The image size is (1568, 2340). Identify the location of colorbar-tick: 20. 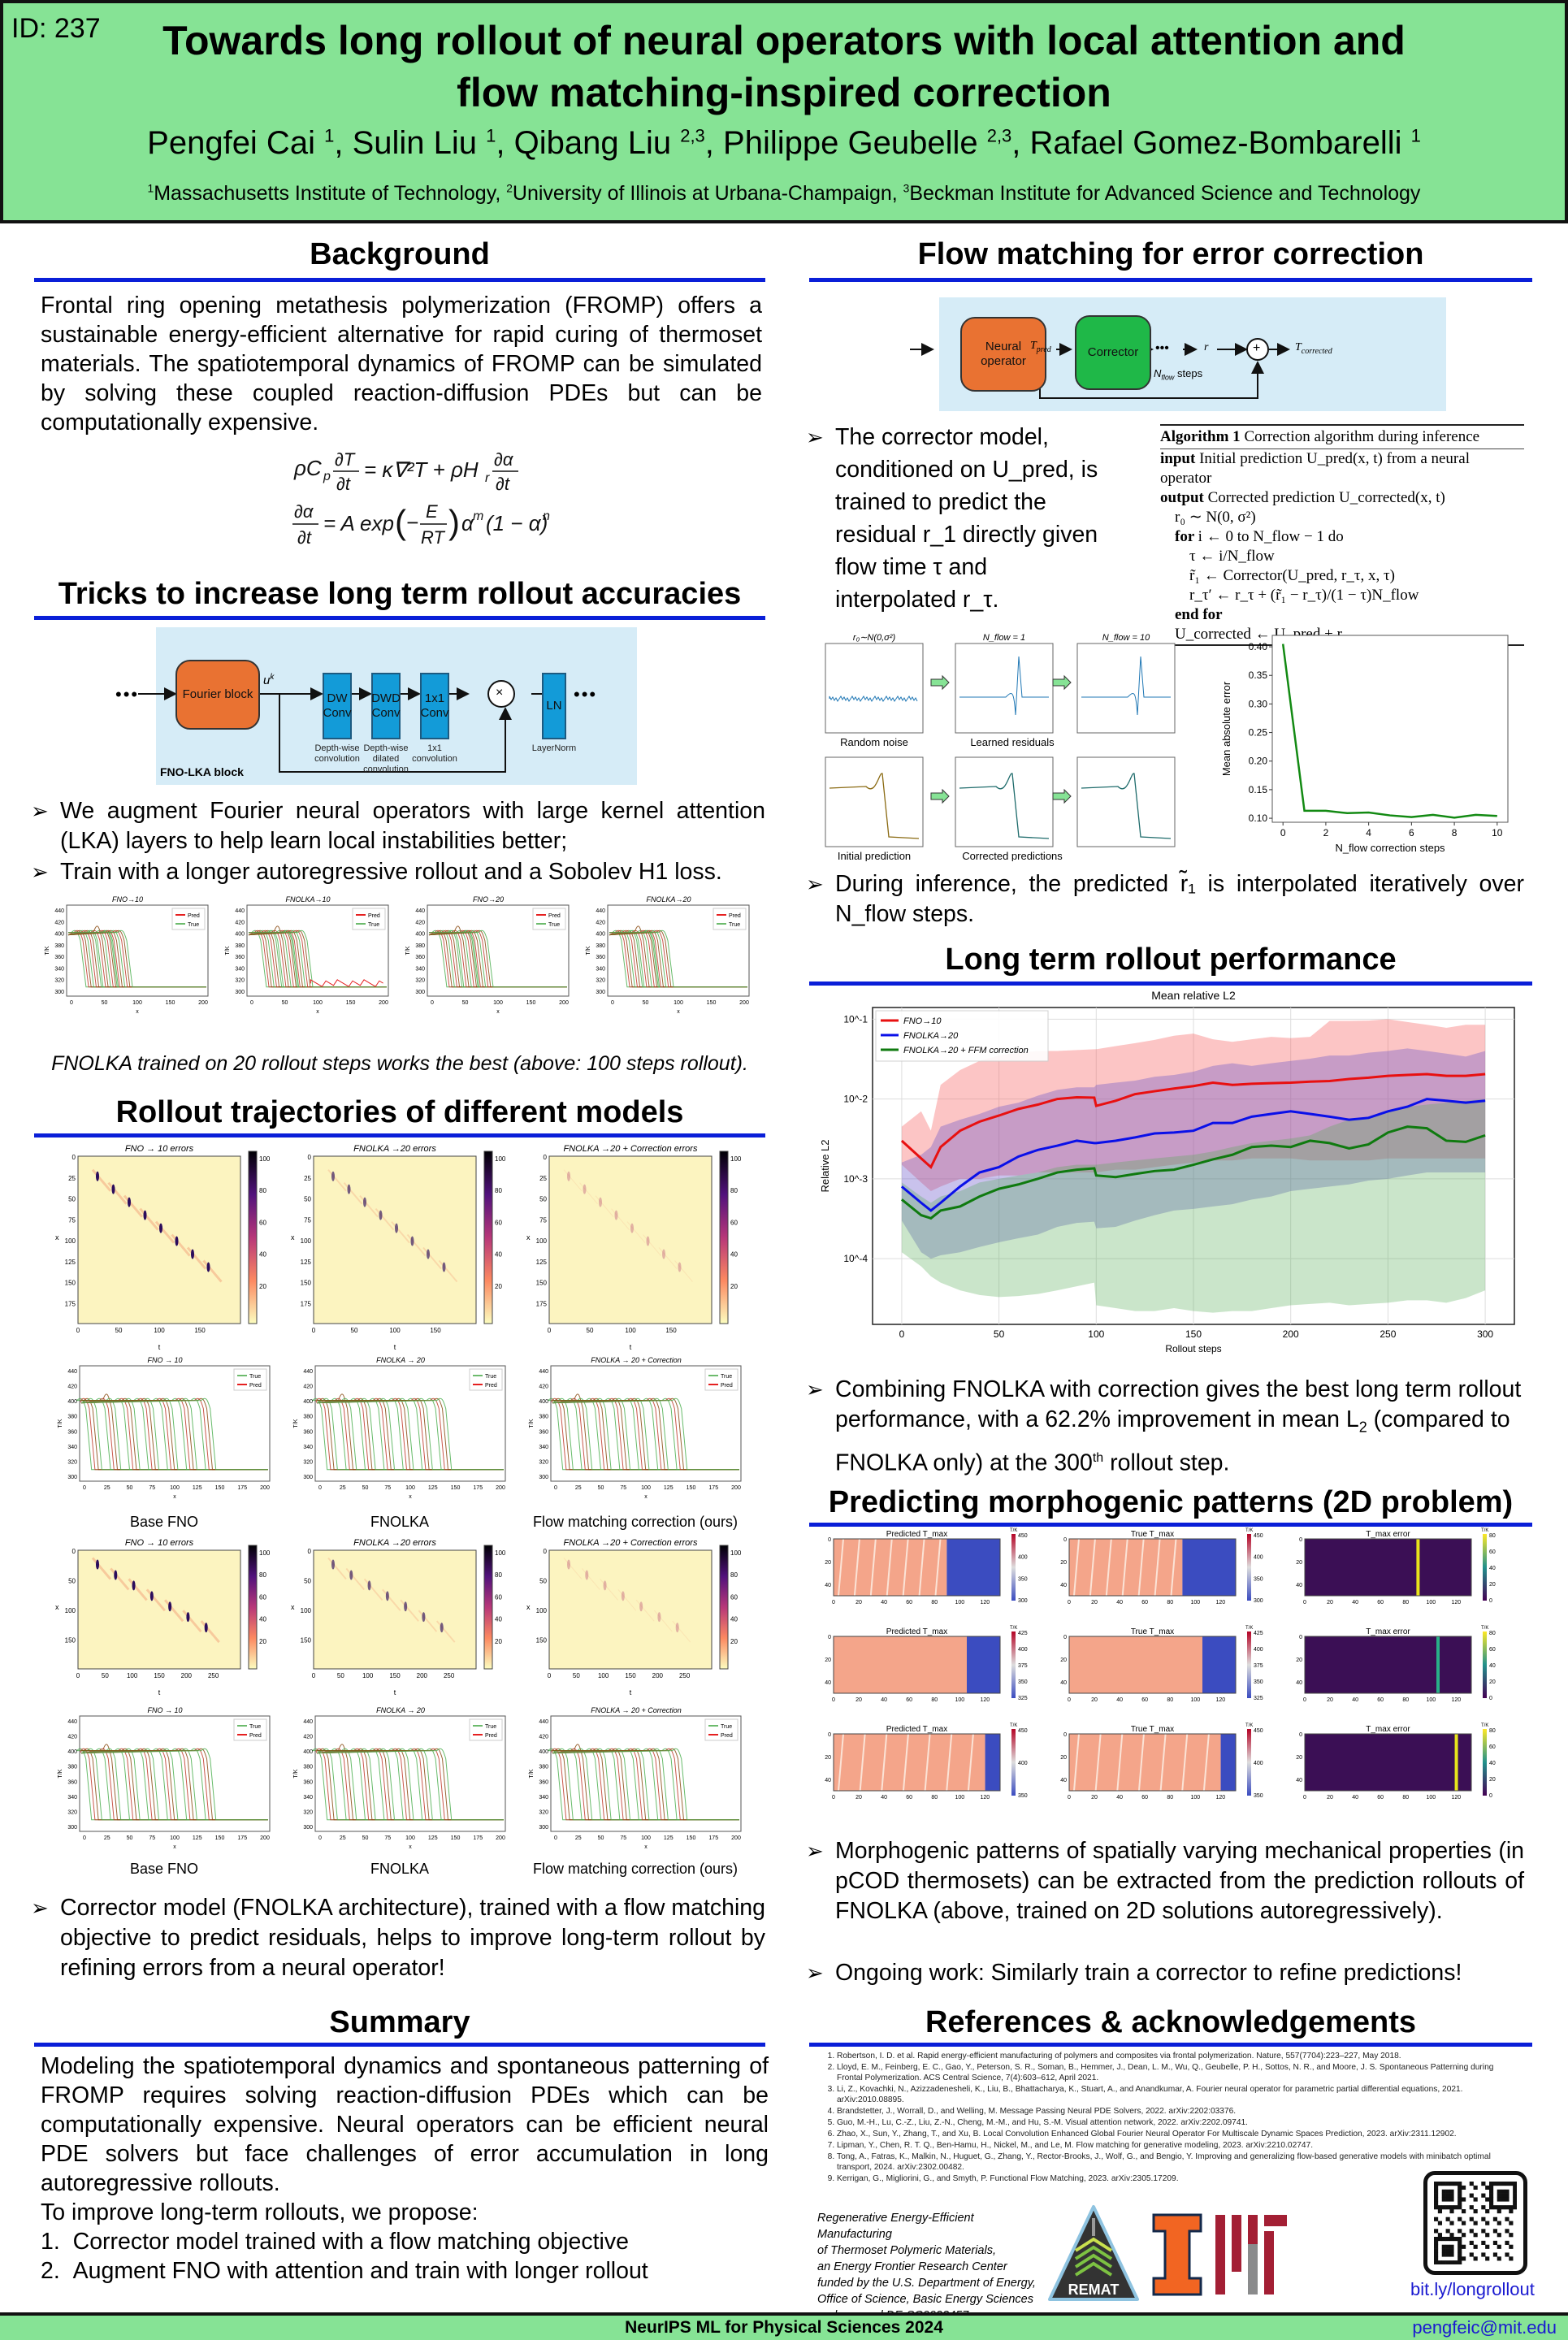
(262, 1641).